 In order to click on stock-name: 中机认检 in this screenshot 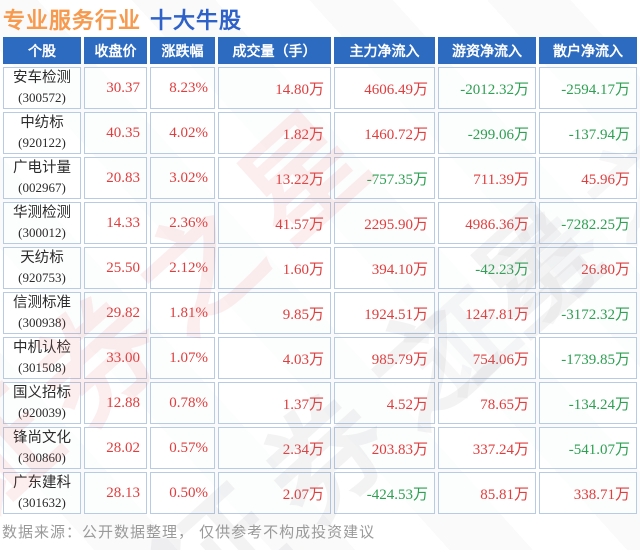, I will do `click(42, 348)`.